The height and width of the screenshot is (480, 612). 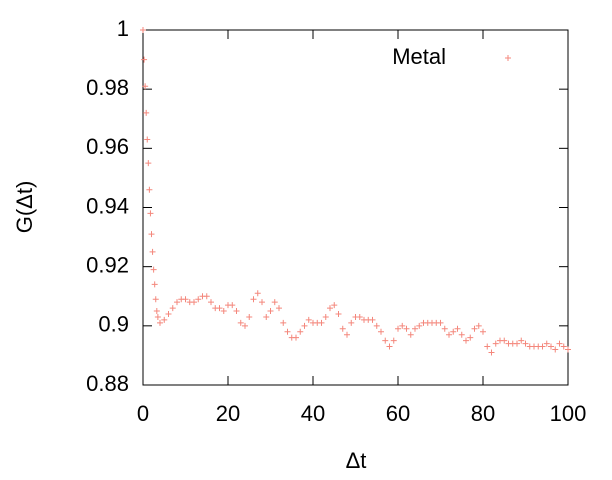 What do you see at coordinates (398, 413) in the screenshot?
I see `x-tick-label: 60` at bounding box center [398, 413].